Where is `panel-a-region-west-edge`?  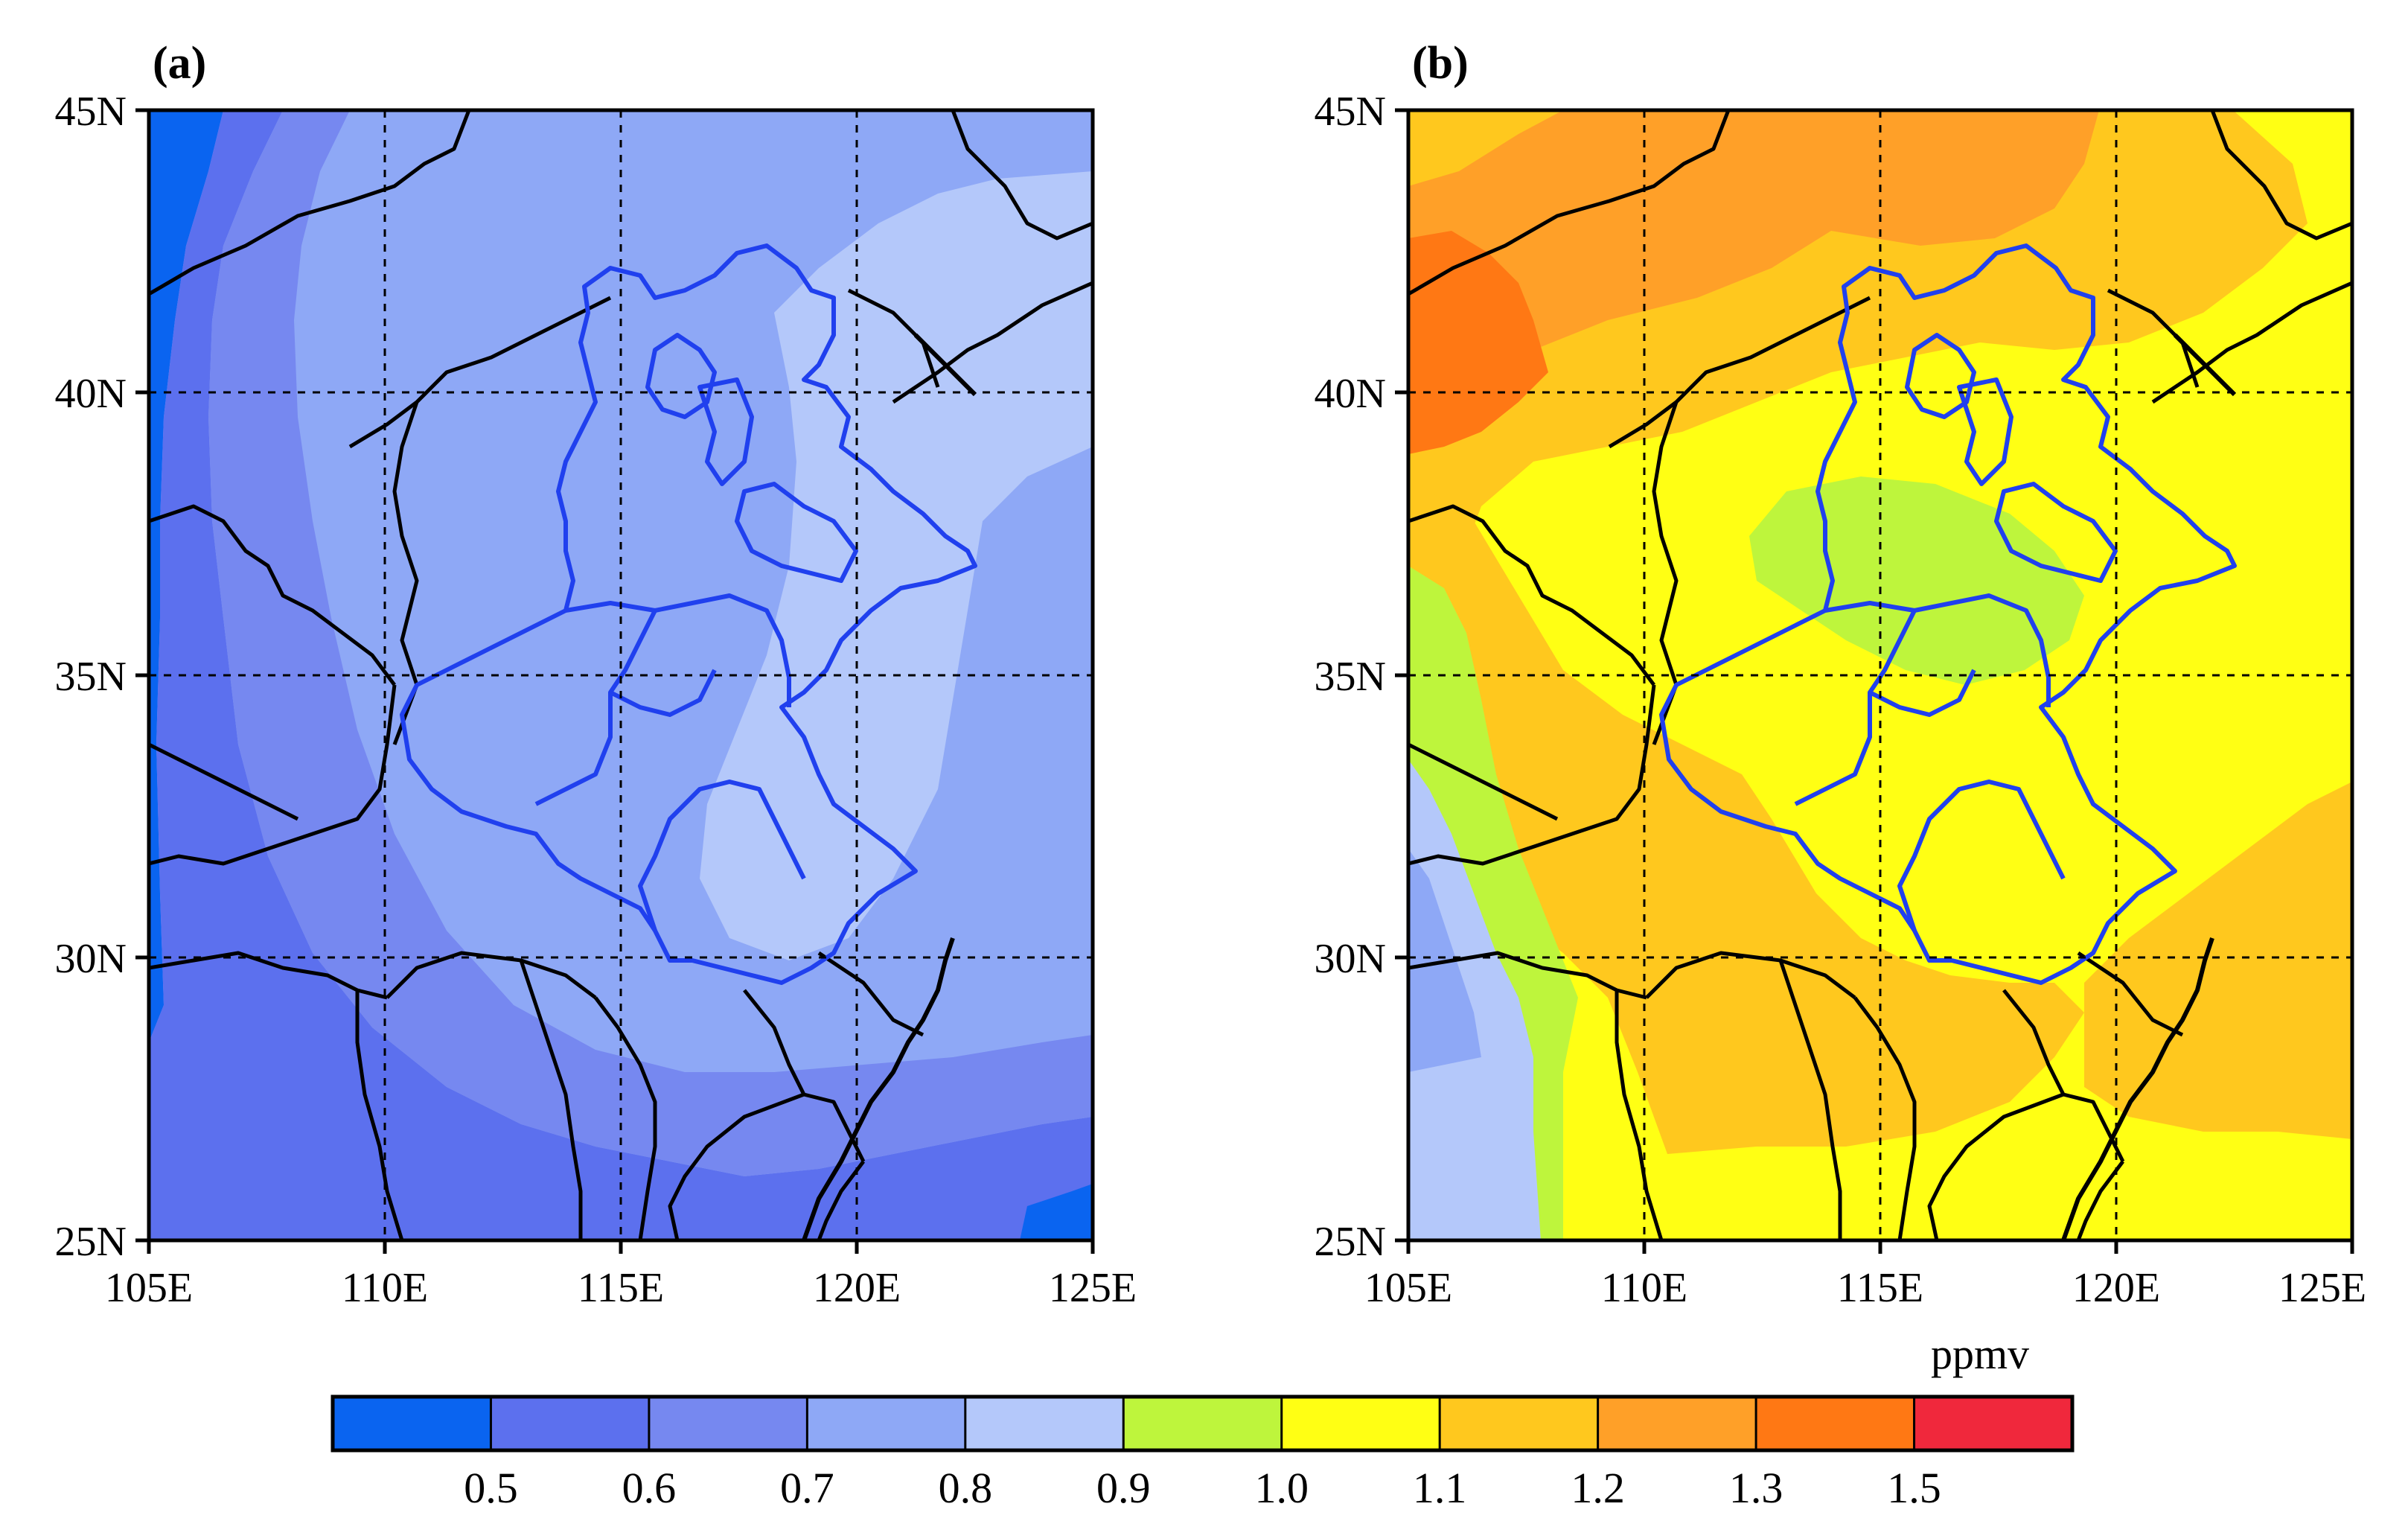
panel-a-region-west-edge is located at coordinates (186, 576).